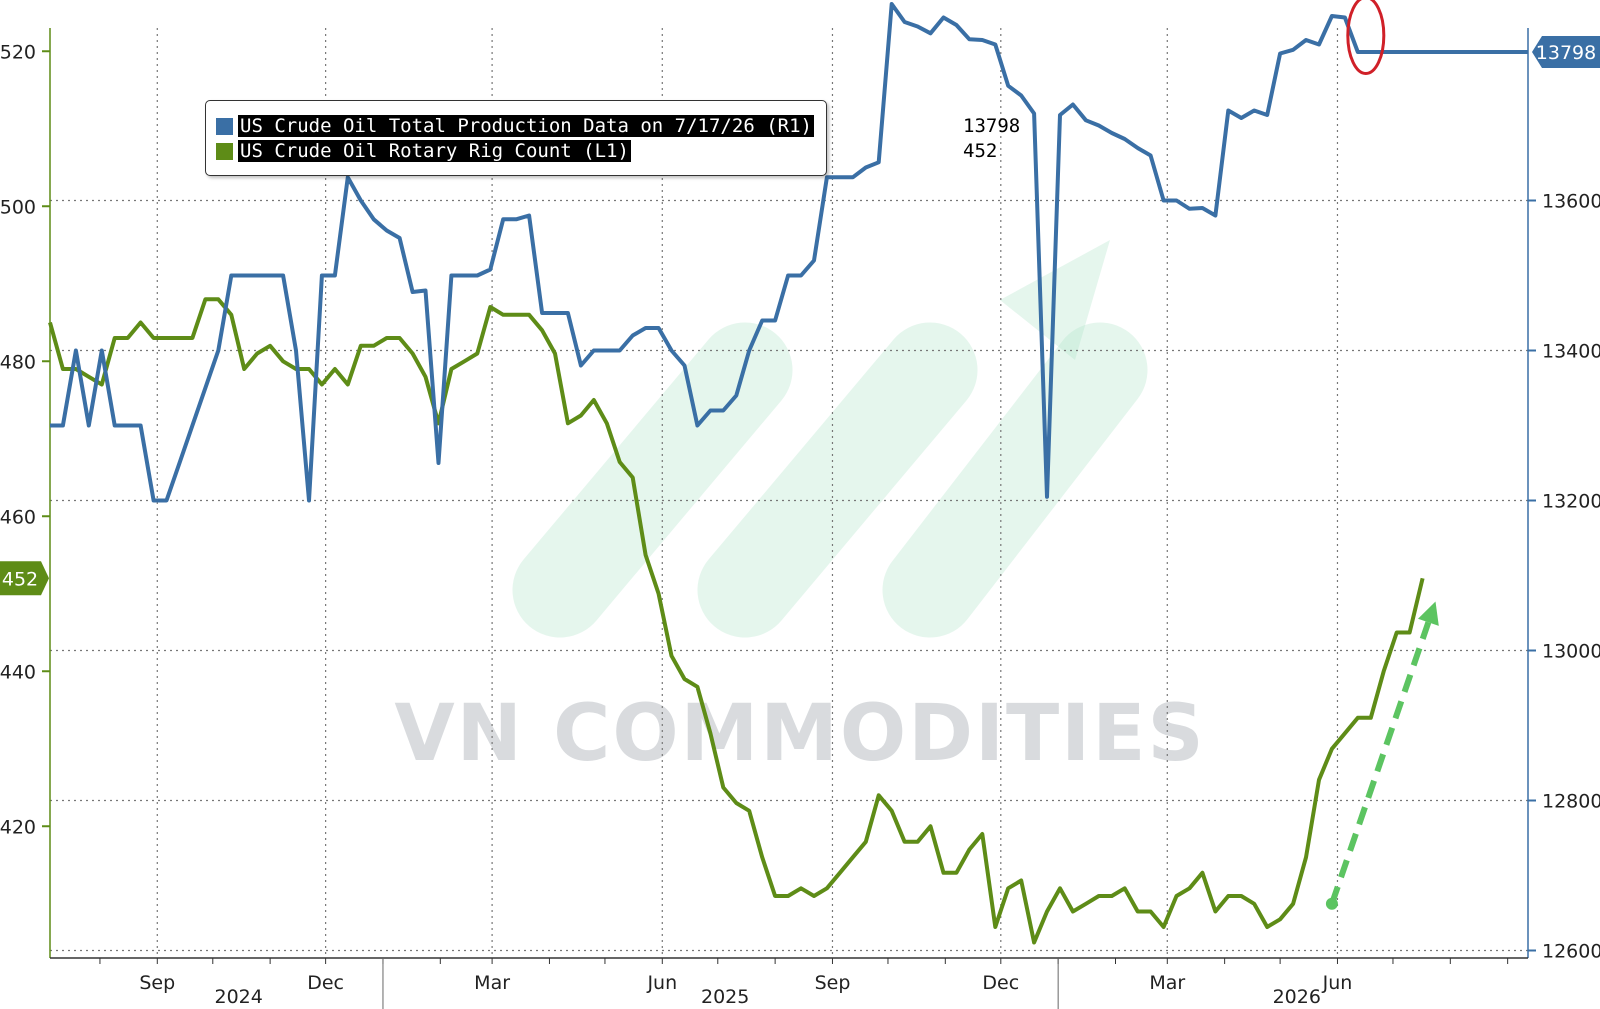 Image resolution: width=1600 pixels, height=1009 pixels. Describe the element at coordinates (1297, 997) in the screenshot. I see `x-year-label: 2026` at that location.